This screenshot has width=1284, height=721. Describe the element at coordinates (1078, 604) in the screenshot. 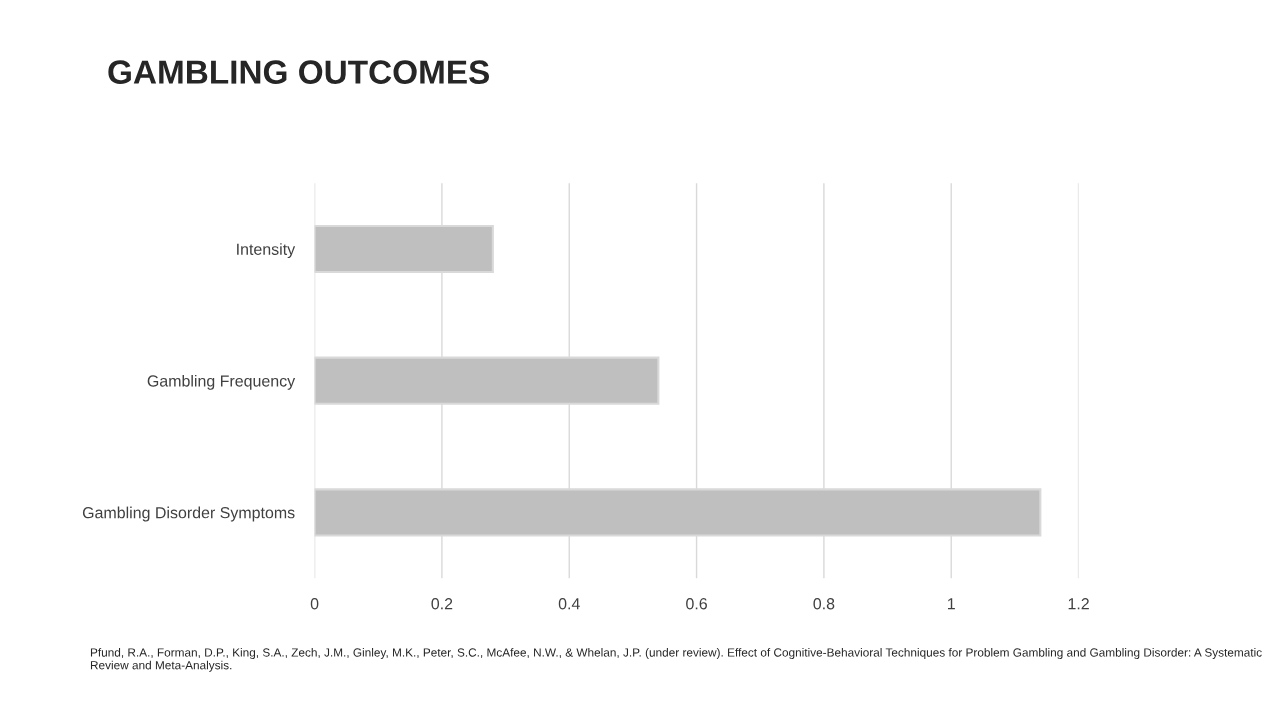

I see `x-tick-label: 1.2` at that location.